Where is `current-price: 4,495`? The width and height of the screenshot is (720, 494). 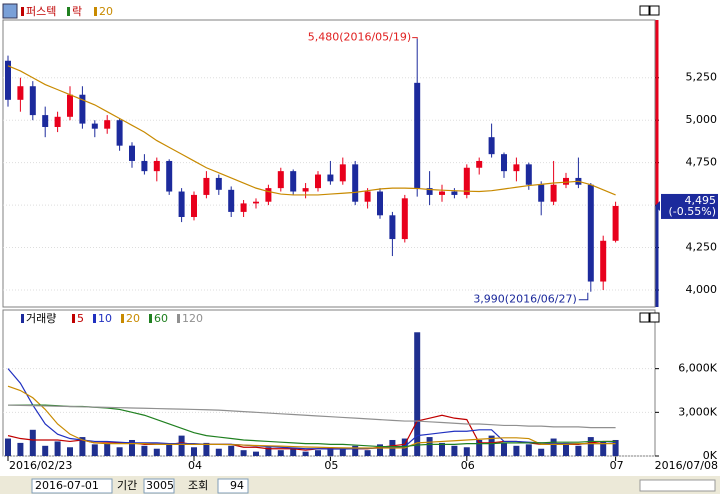 current-price: 4,495 is located at coordinates (701, 200).